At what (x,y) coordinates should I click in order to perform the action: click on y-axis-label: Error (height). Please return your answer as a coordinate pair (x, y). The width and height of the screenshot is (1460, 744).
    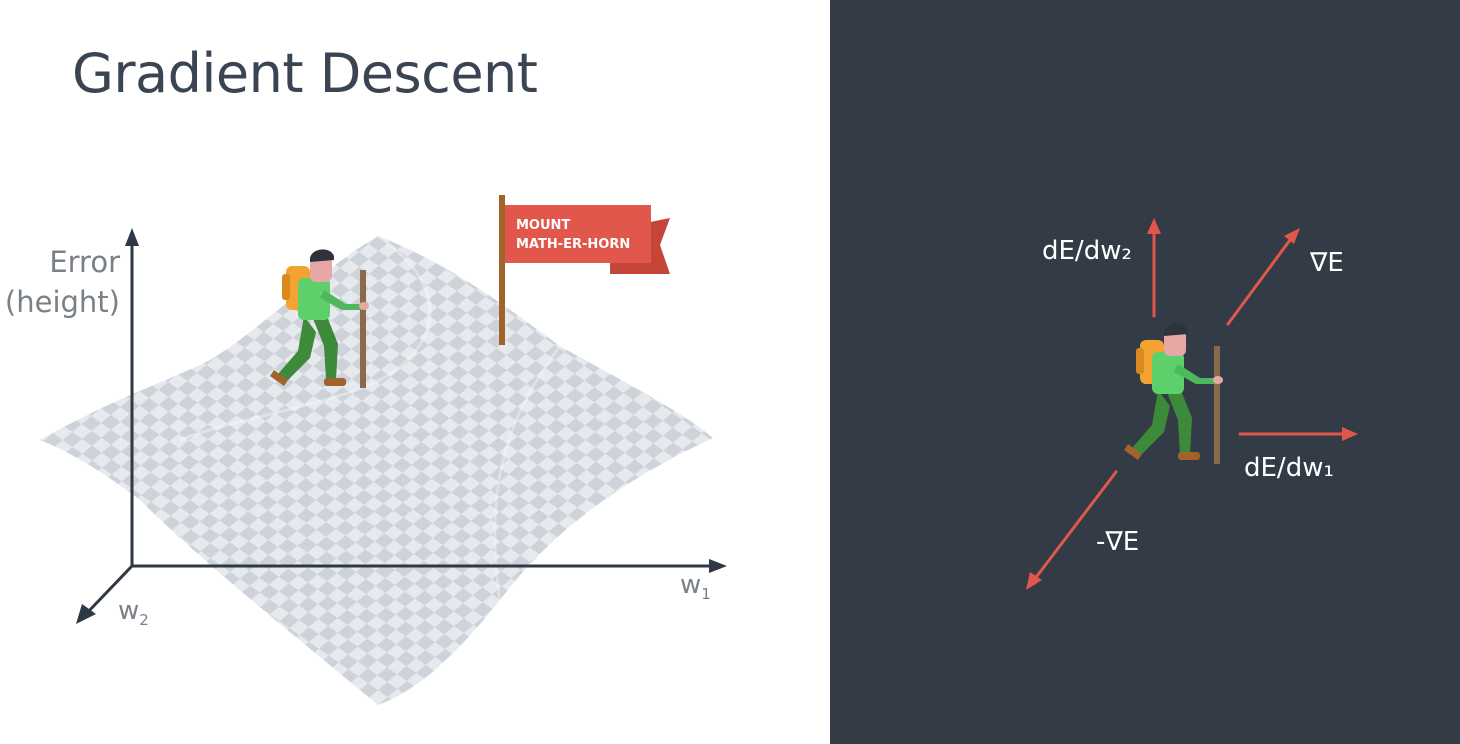
    Looking at the image, I should click on (60, 282).